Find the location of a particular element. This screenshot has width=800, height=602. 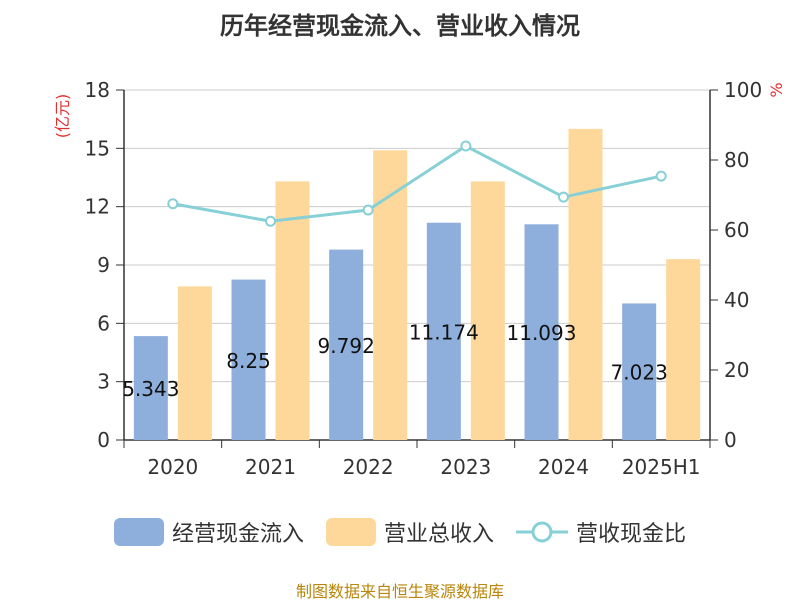

line-ratio is located at coordinates (417, 183).